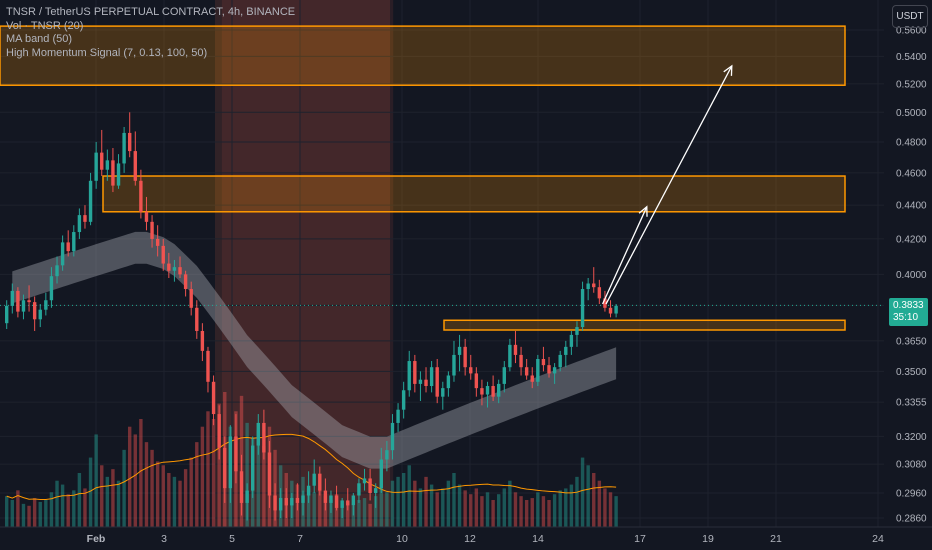 This screenshot has height=550, width=932. I want to click on ma-band-indicator-label: MA band (50), so click(39, 39).